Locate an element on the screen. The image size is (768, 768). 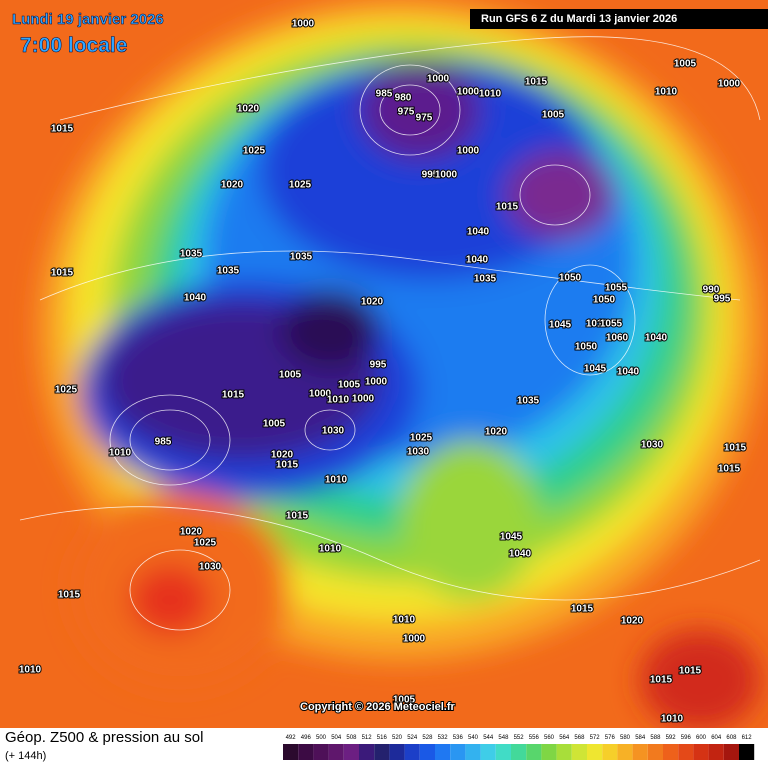
scale-label: 548 is located at coordinates (503, 738).